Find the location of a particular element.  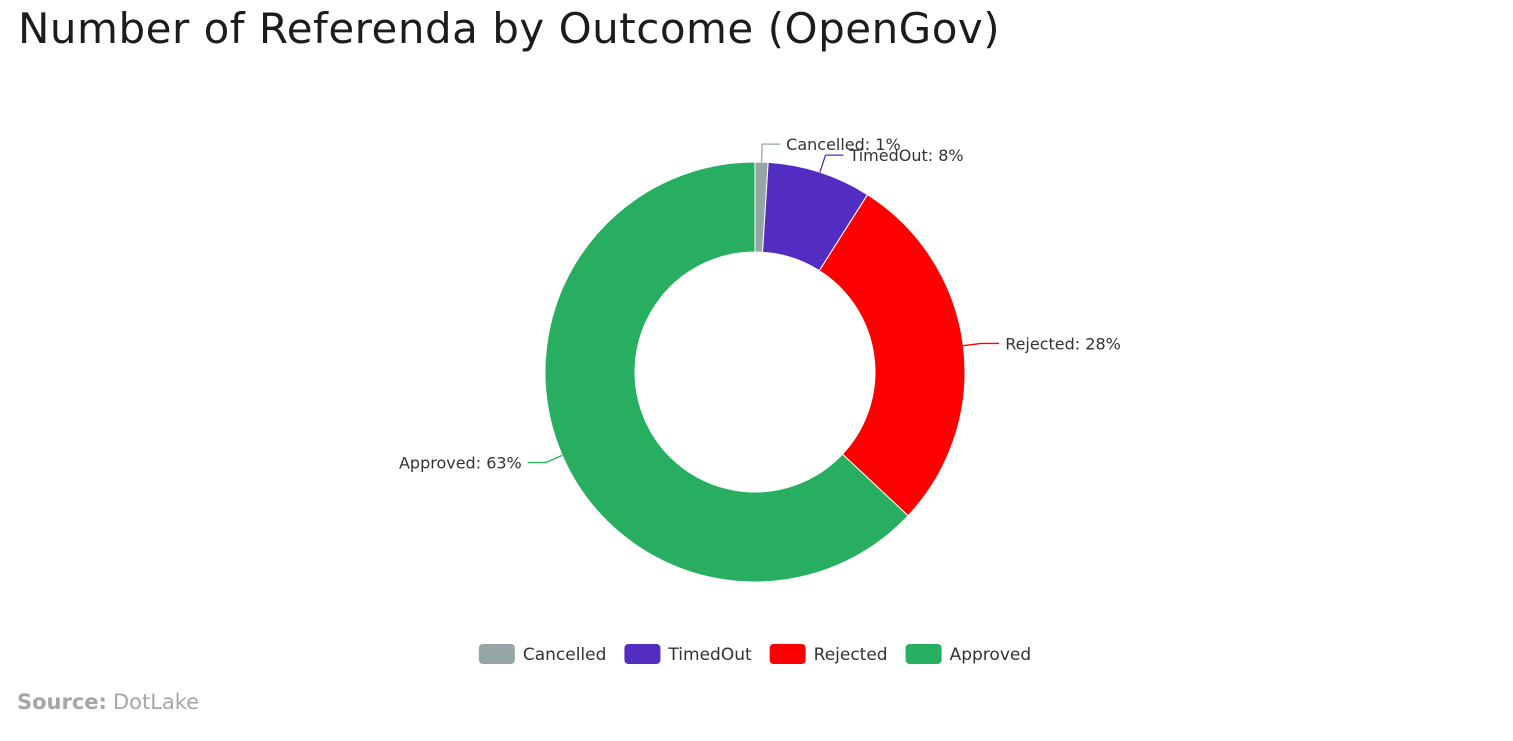

legend-item-approved: Approved is located at coordinates (968, 654).